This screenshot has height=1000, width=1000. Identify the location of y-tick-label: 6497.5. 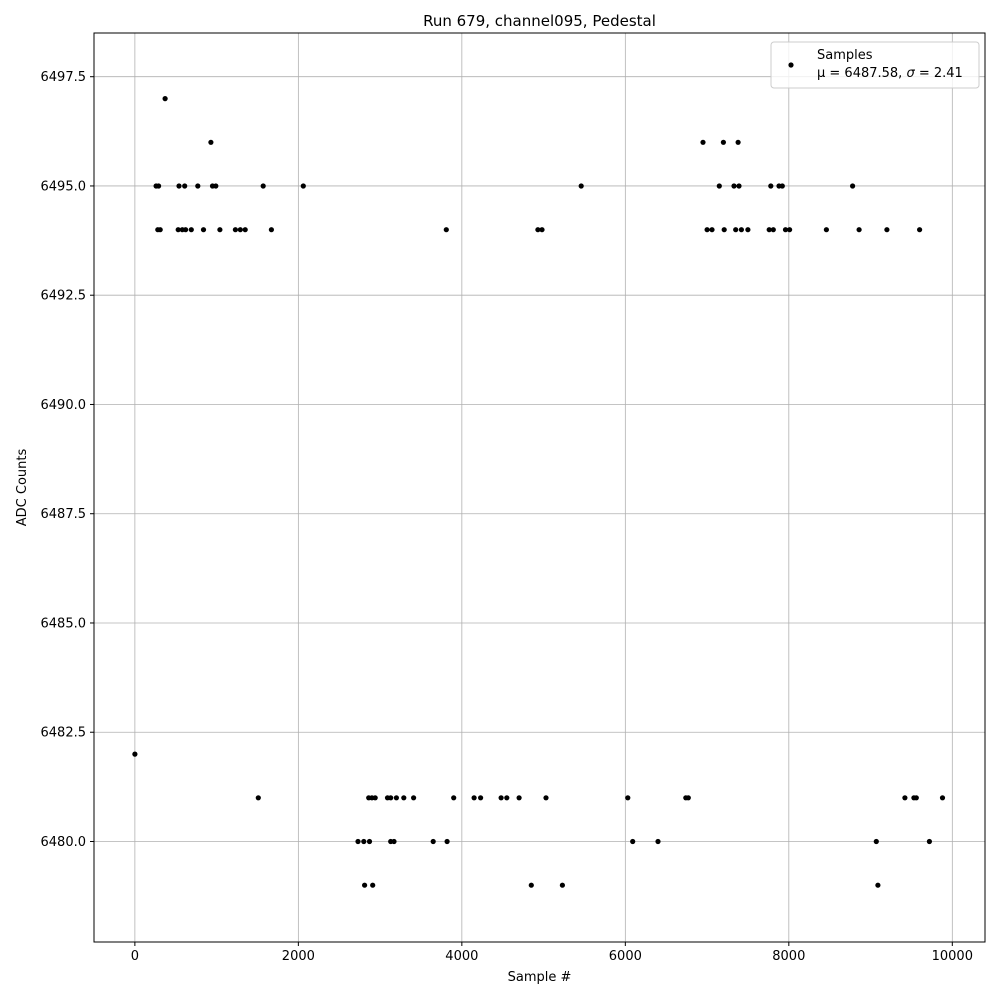
(64, 77).